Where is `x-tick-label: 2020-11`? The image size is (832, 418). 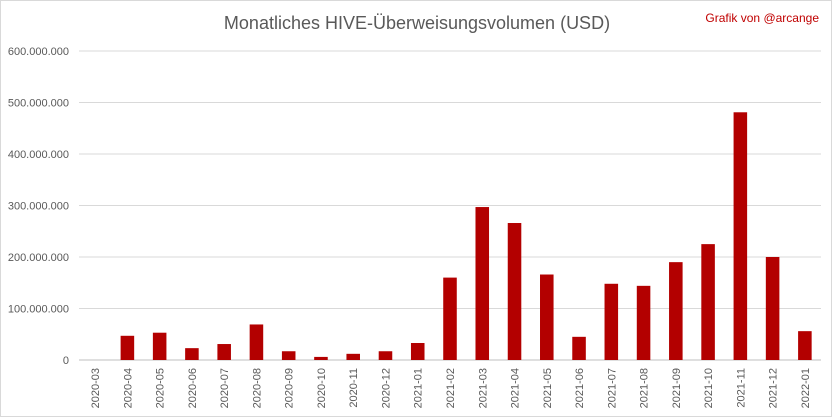
x-tick-label: 2020-11 is located at coordinates (354, 388).